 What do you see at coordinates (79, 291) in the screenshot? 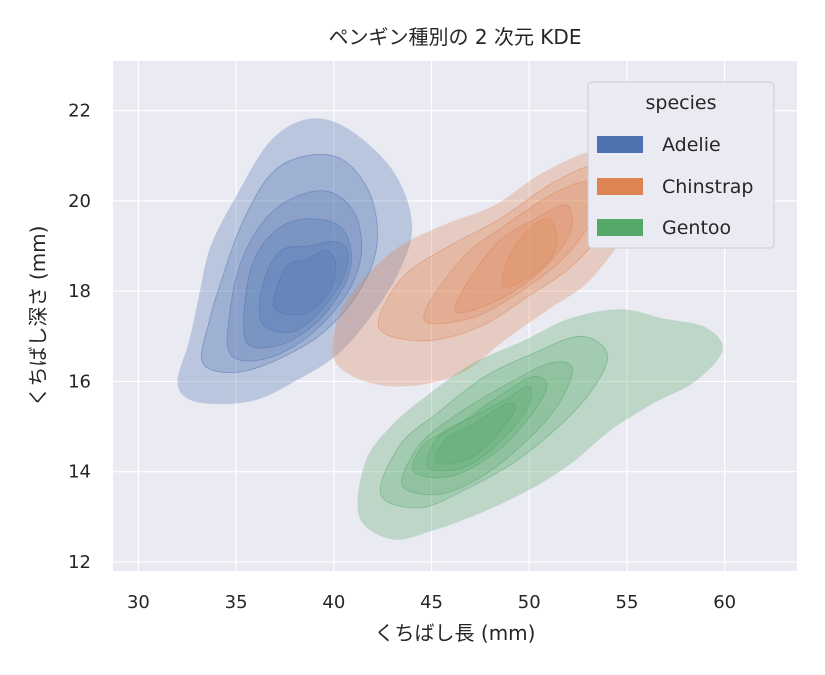
I see `y-tick-label: 18` at bounding box center [79, 291].